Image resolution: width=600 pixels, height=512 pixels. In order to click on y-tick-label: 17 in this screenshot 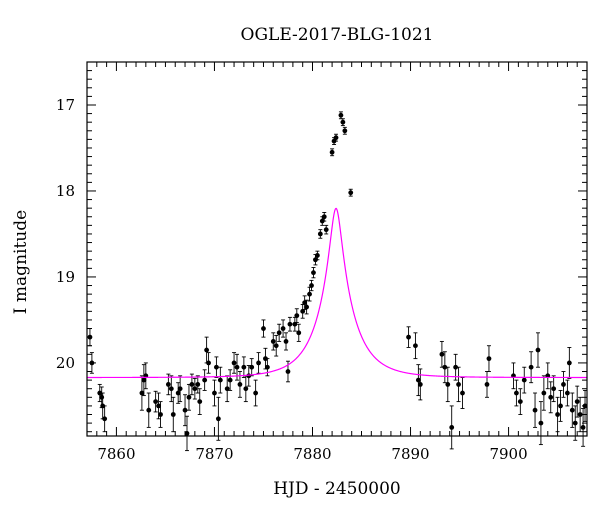, I will do `click(65, 105)`.